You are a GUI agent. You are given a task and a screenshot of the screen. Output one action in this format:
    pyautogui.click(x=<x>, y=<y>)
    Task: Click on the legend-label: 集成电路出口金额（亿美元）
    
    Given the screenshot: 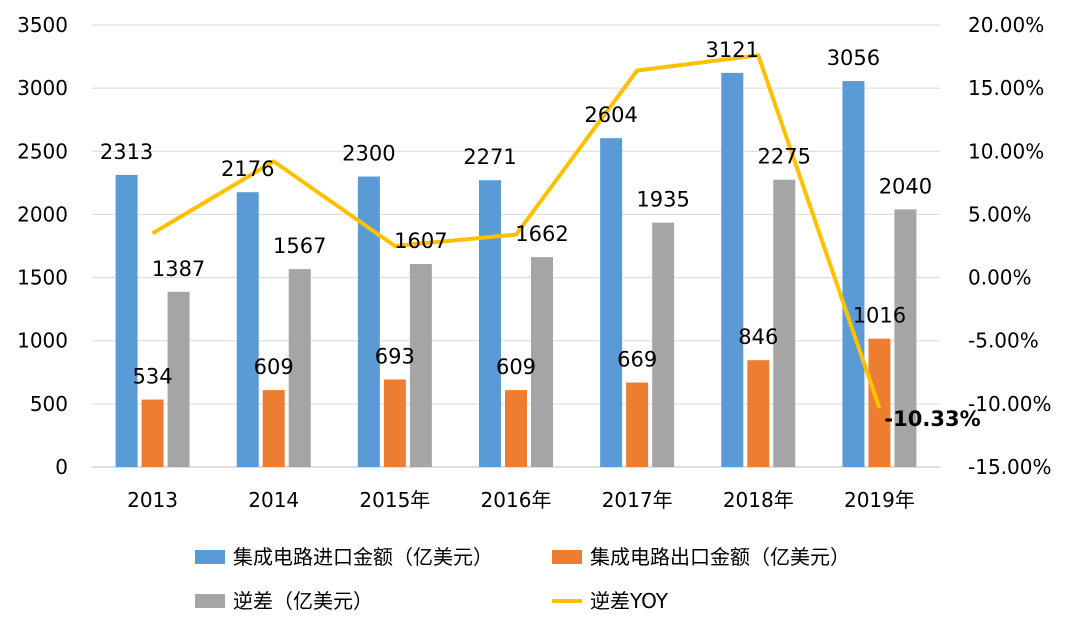 What is the action you would take?
    pyautogui.click(x=720, y=557)
    